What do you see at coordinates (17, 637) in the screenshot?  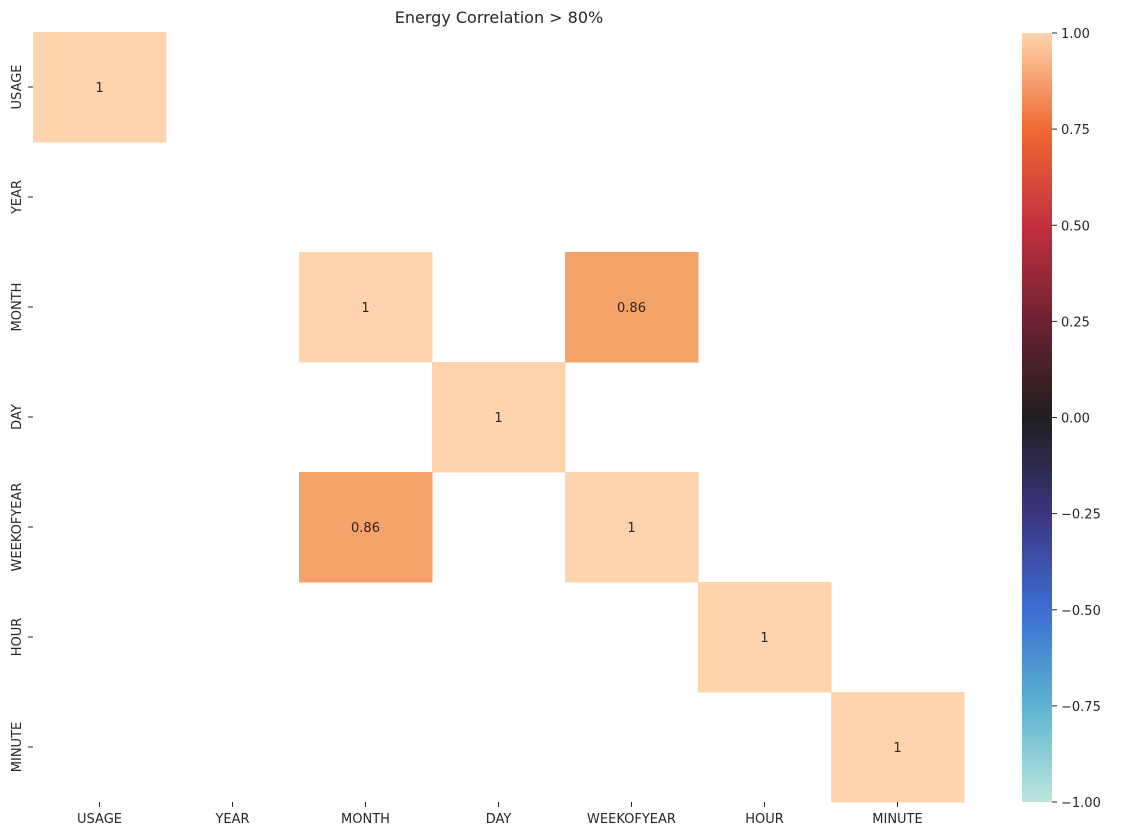 I see `y-tick-label: HOUR` at bounding box center [17, 637].